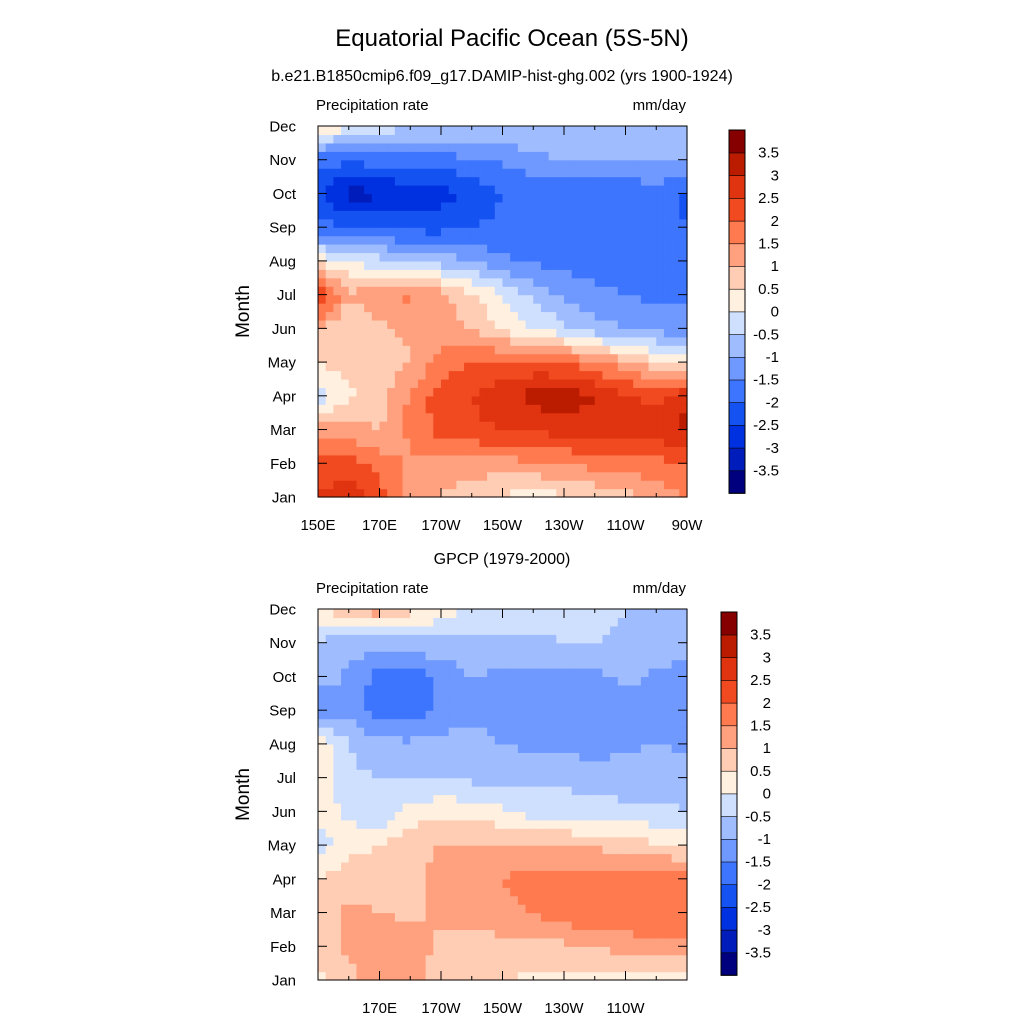  Describe the element at coordinates (758, 907) in the screenshot. I see `colorbar-label: -2.5` at that location.